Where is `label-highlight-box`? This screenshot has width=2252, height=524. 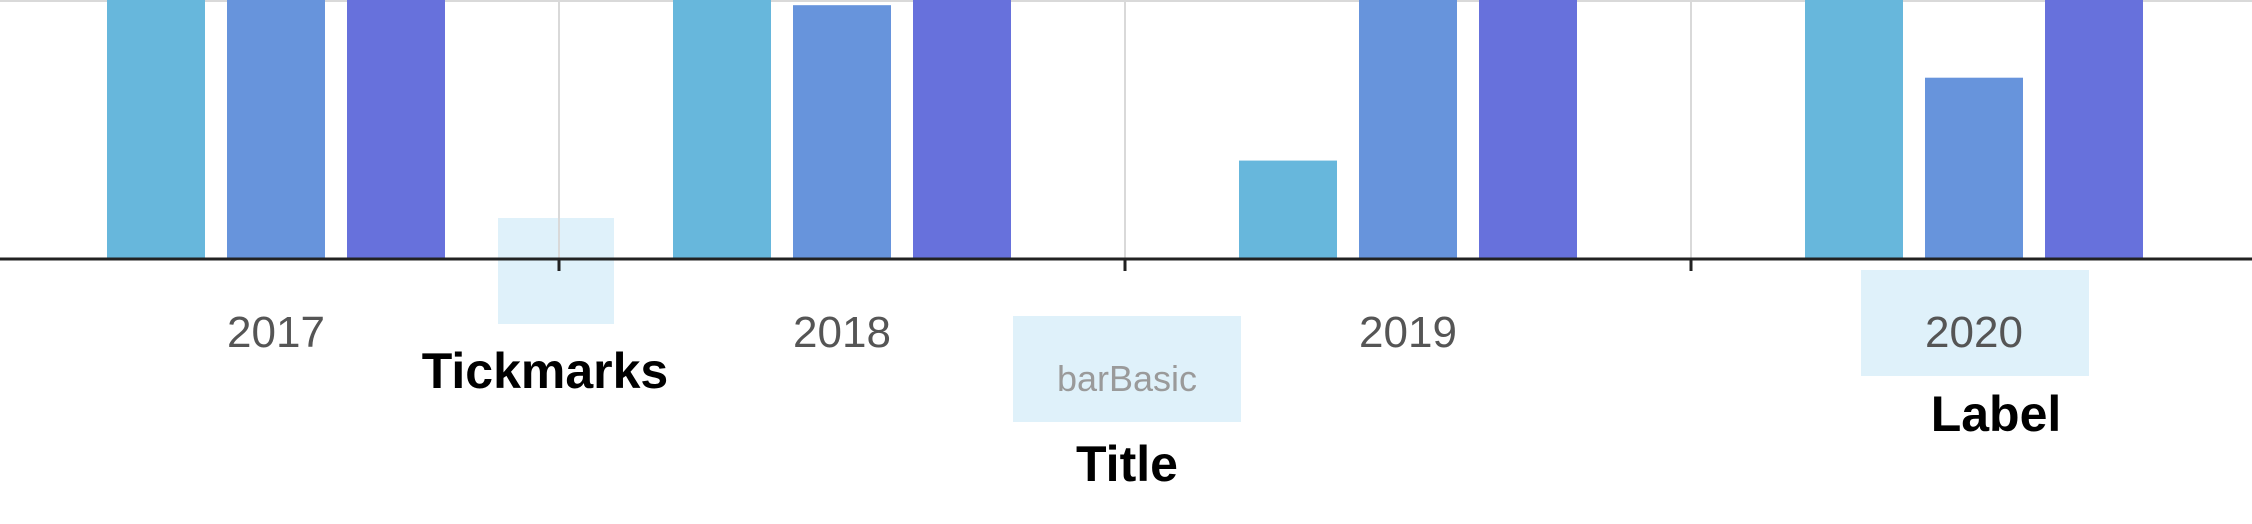 label-highlight-box is located at coordinates (1975, 323).